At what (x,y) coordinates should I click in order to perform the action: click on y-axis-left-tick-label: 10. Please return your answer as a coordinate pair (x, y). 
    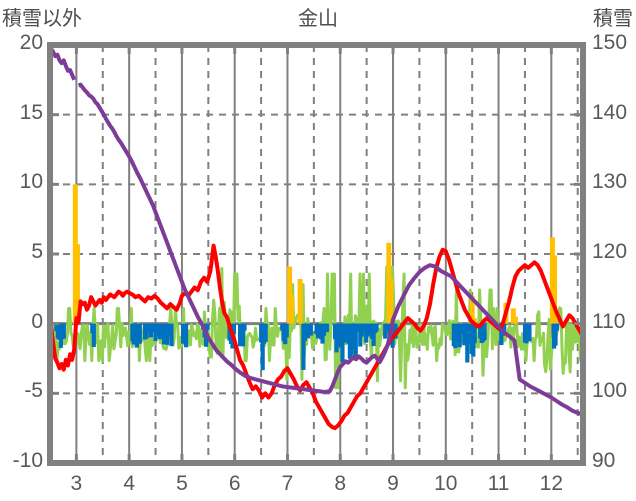
    Looking at the image, I should click on (31, 182).